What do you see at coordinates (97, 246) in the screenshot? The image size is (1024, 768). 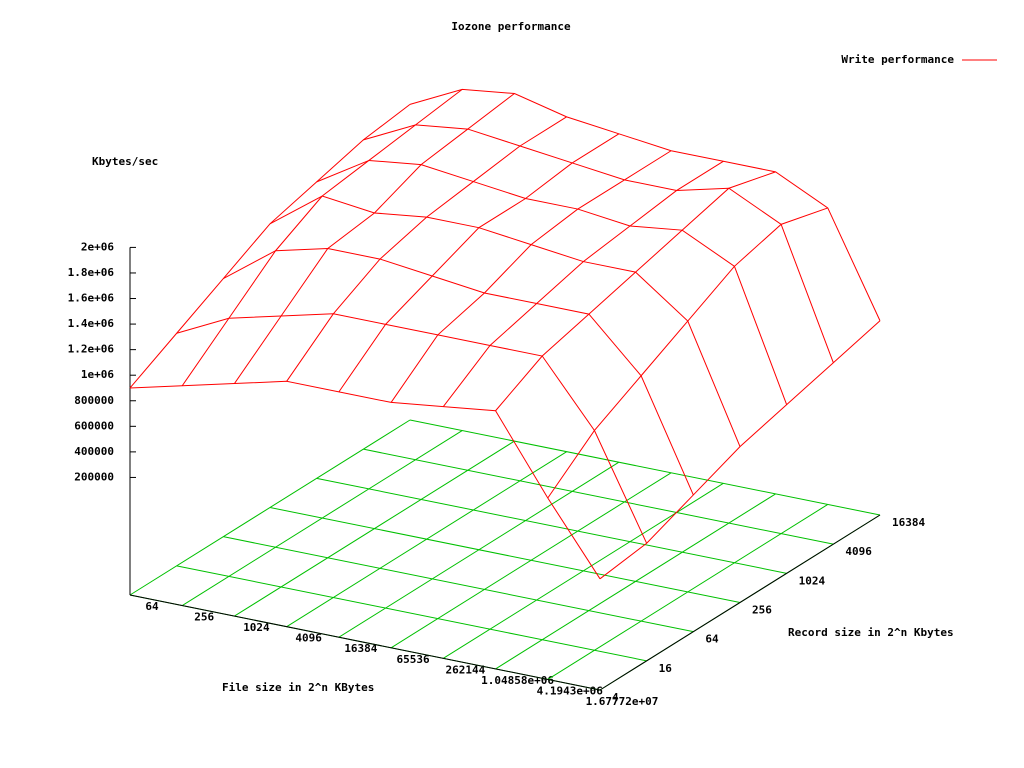 I see `z-tick-label: 2e+06` at bounding box center [97, 246].